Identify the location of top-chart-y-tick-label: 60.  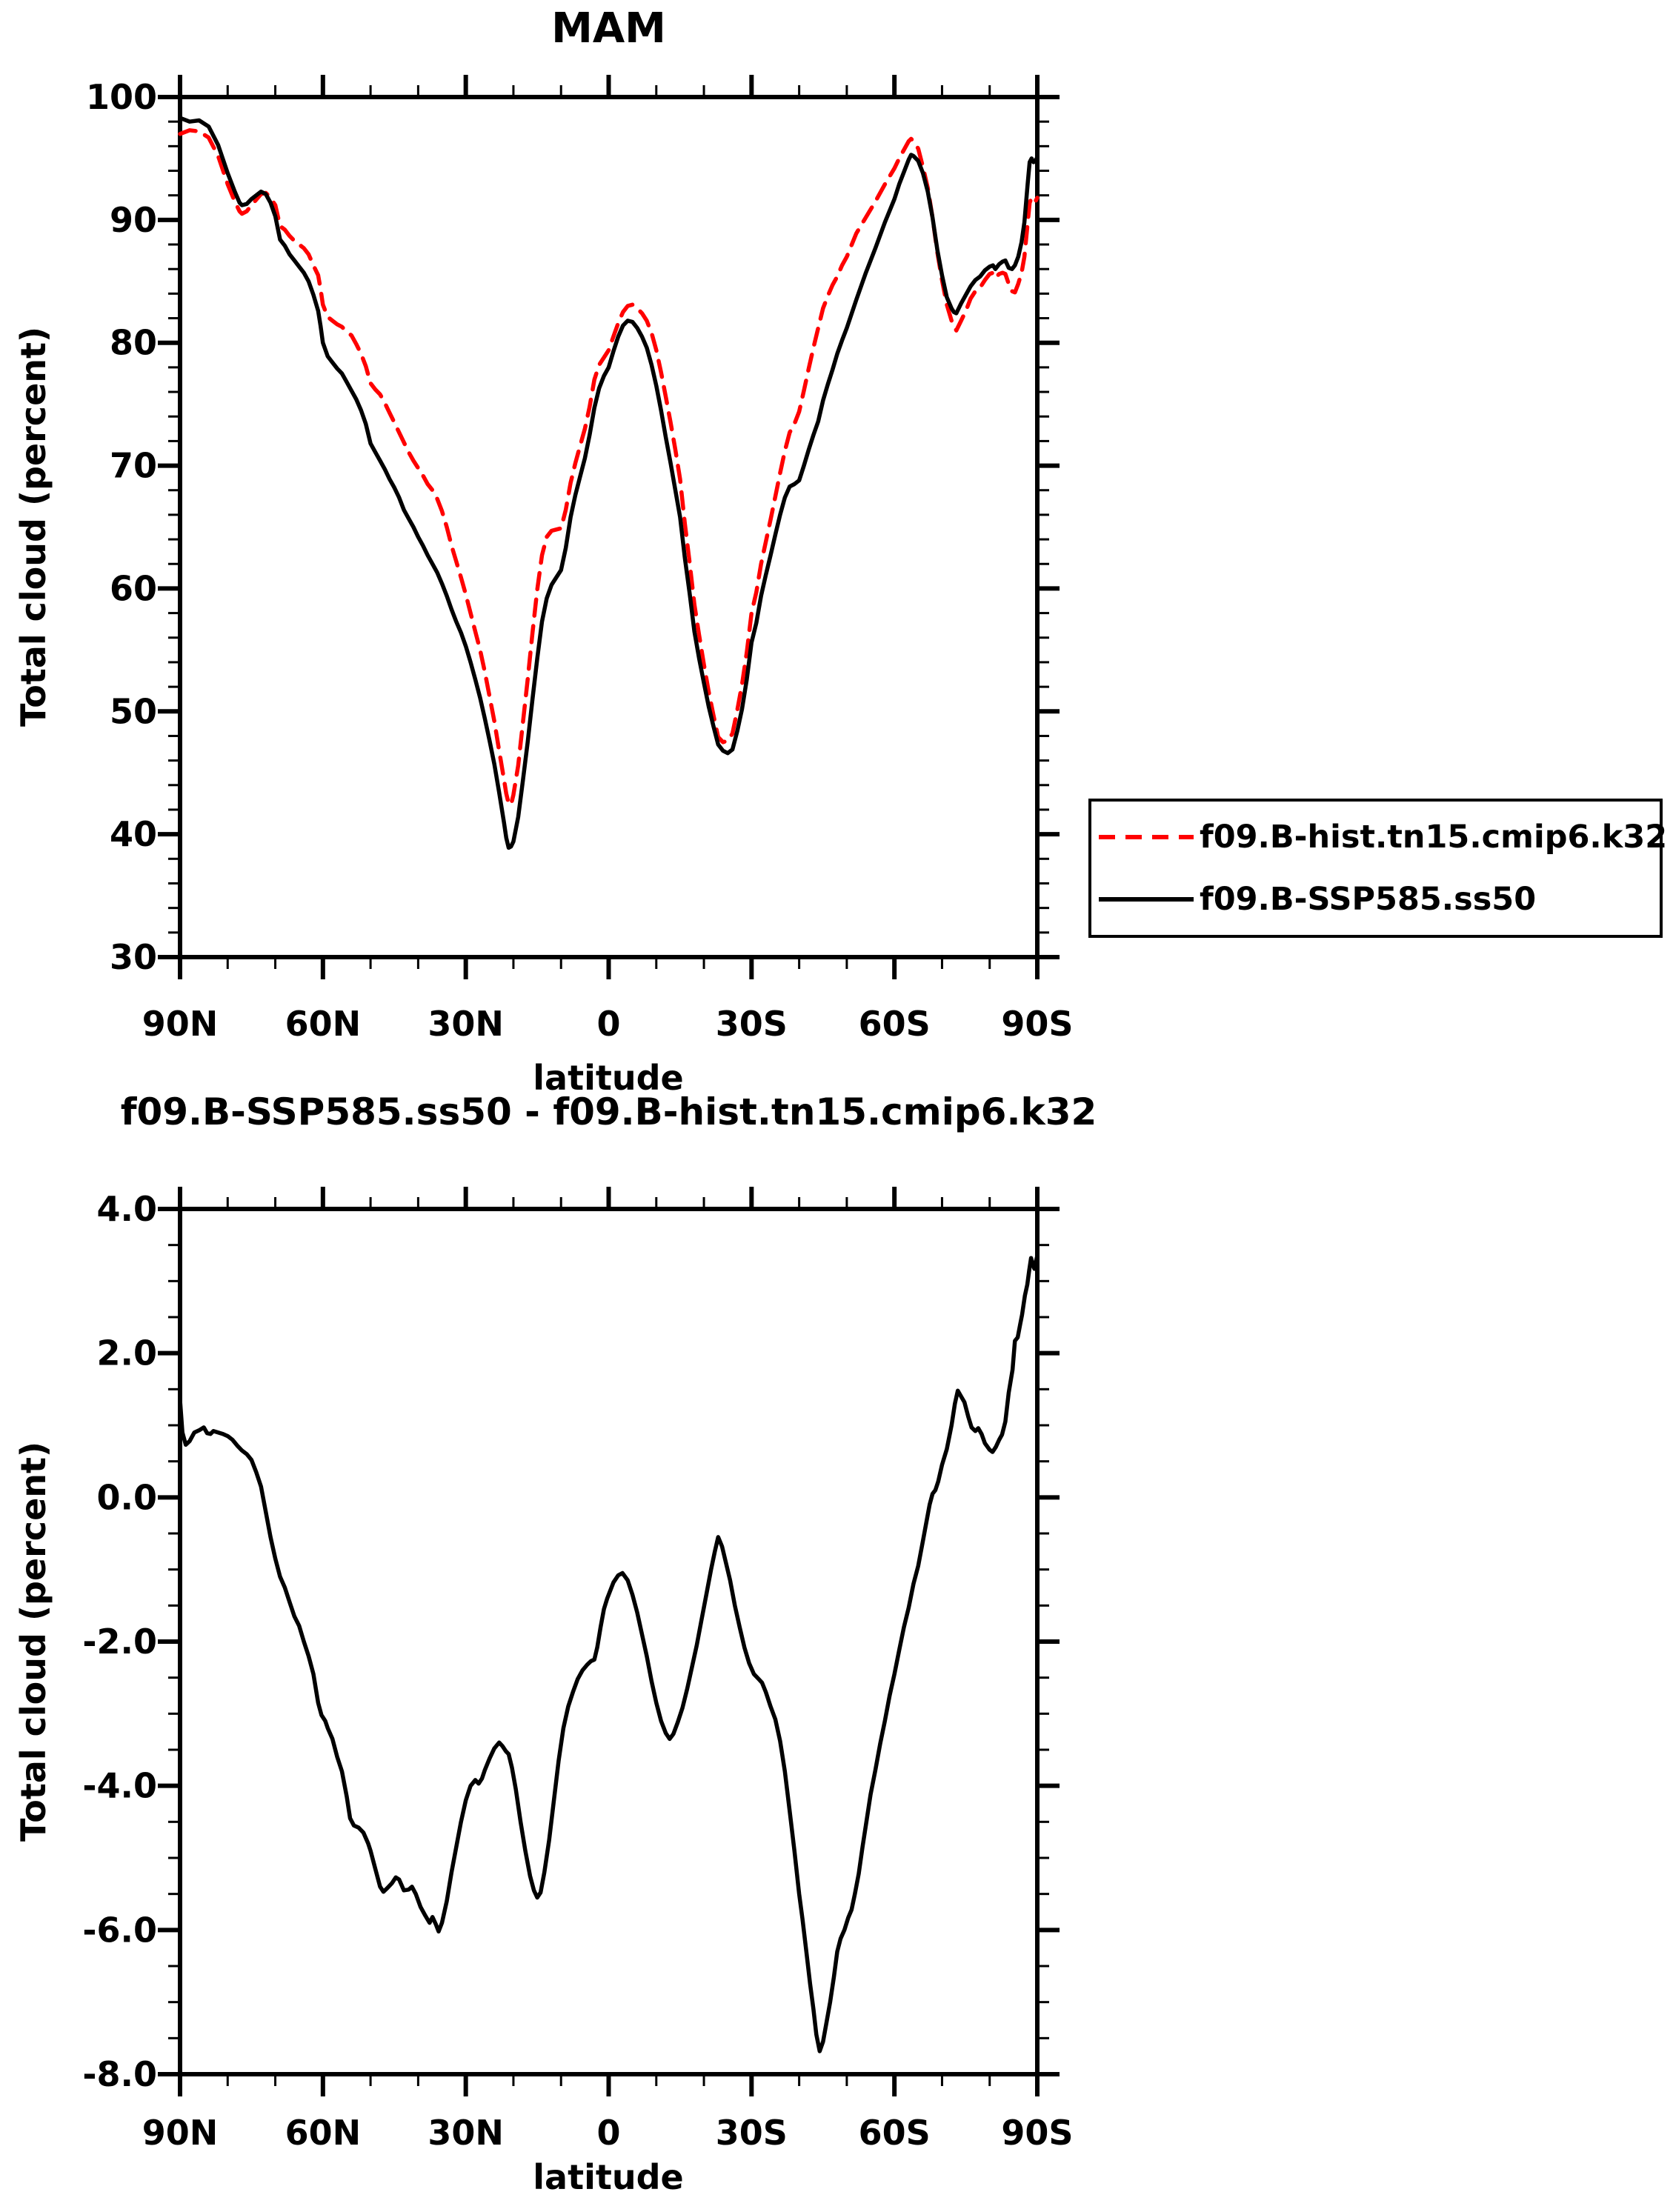
(133, 588).